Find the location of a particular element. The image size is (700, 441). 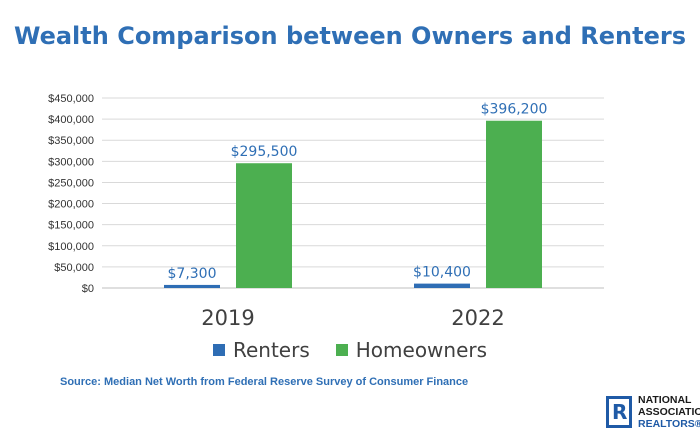

legend: Renters Homeowners is located at coordinates (350, 350).